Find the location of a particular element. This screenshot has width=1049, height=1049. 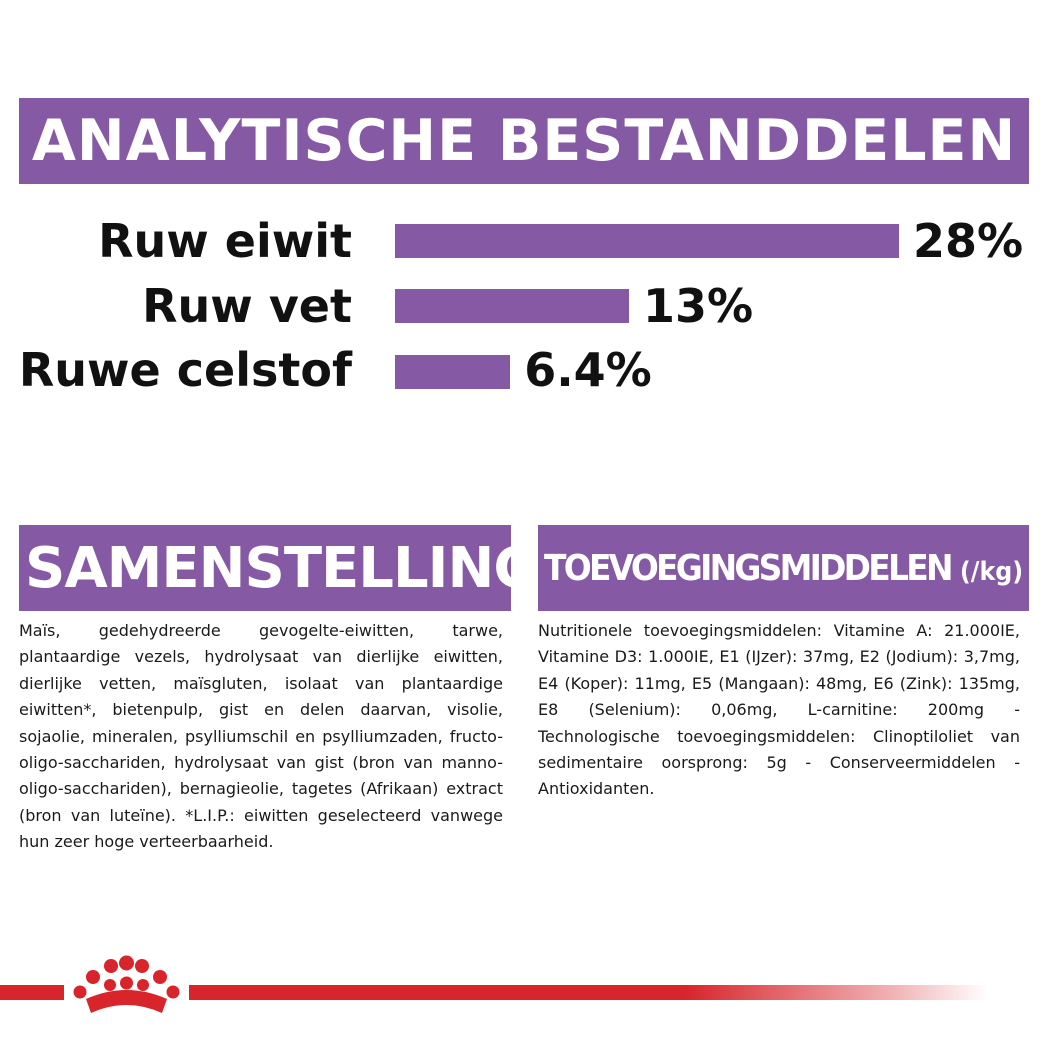

additives-title-banner: TOEVOEGINGSMIDDELEN (/kg) is located at coordinates (783, 568).